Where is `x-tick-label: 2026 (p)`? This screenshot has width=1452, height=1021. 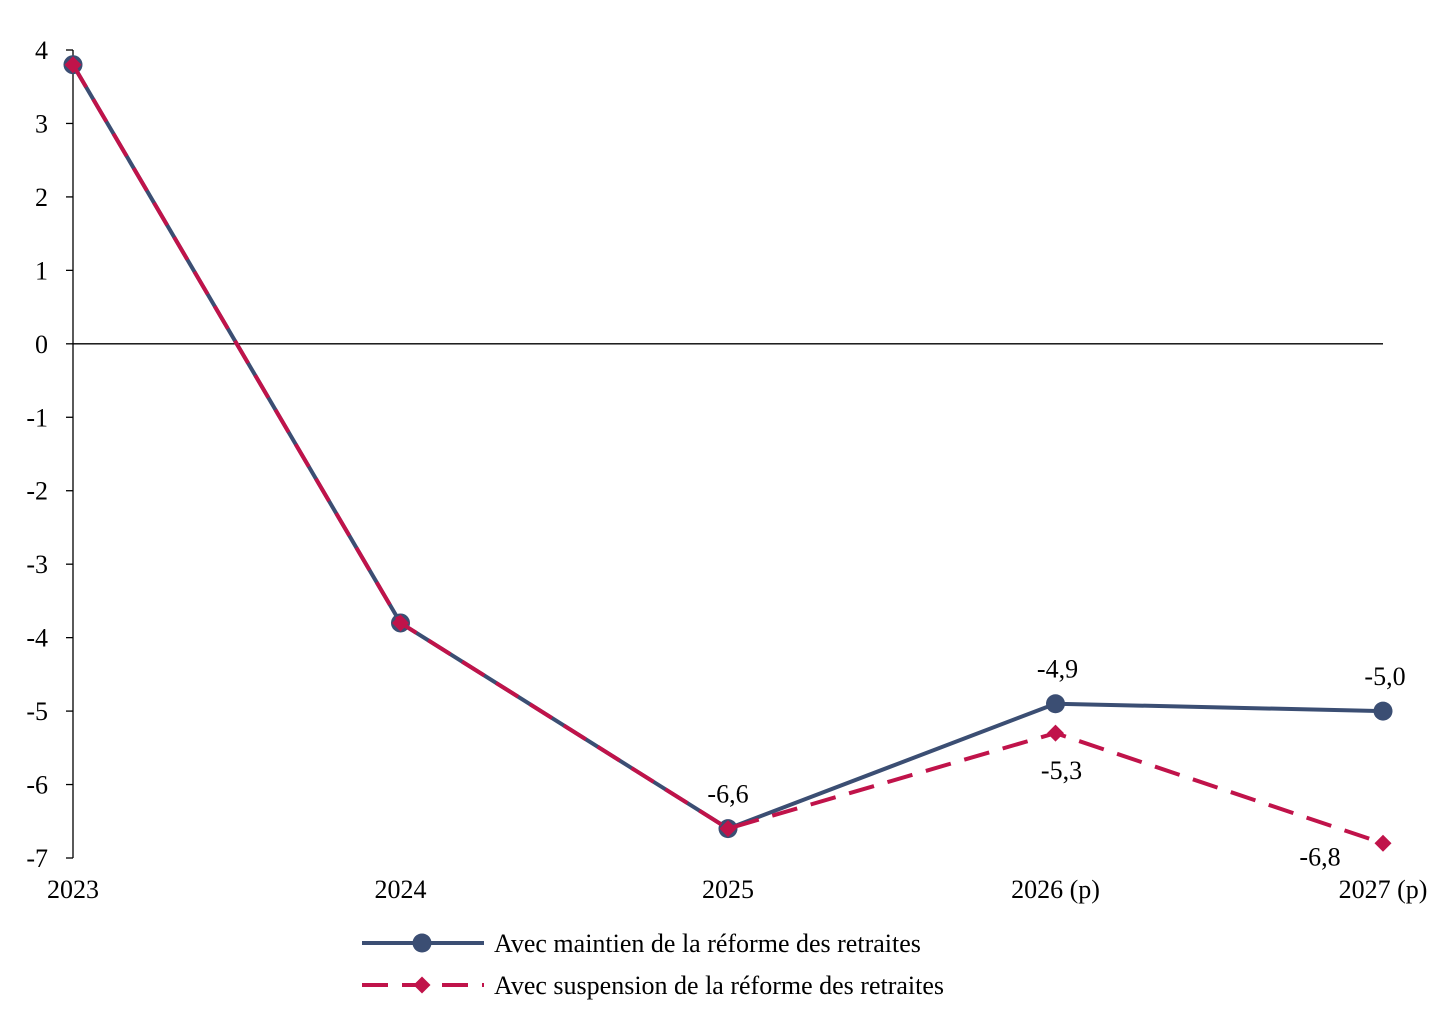
x-tick-label: 2026 (p) is located at coordinates (1055, 889).